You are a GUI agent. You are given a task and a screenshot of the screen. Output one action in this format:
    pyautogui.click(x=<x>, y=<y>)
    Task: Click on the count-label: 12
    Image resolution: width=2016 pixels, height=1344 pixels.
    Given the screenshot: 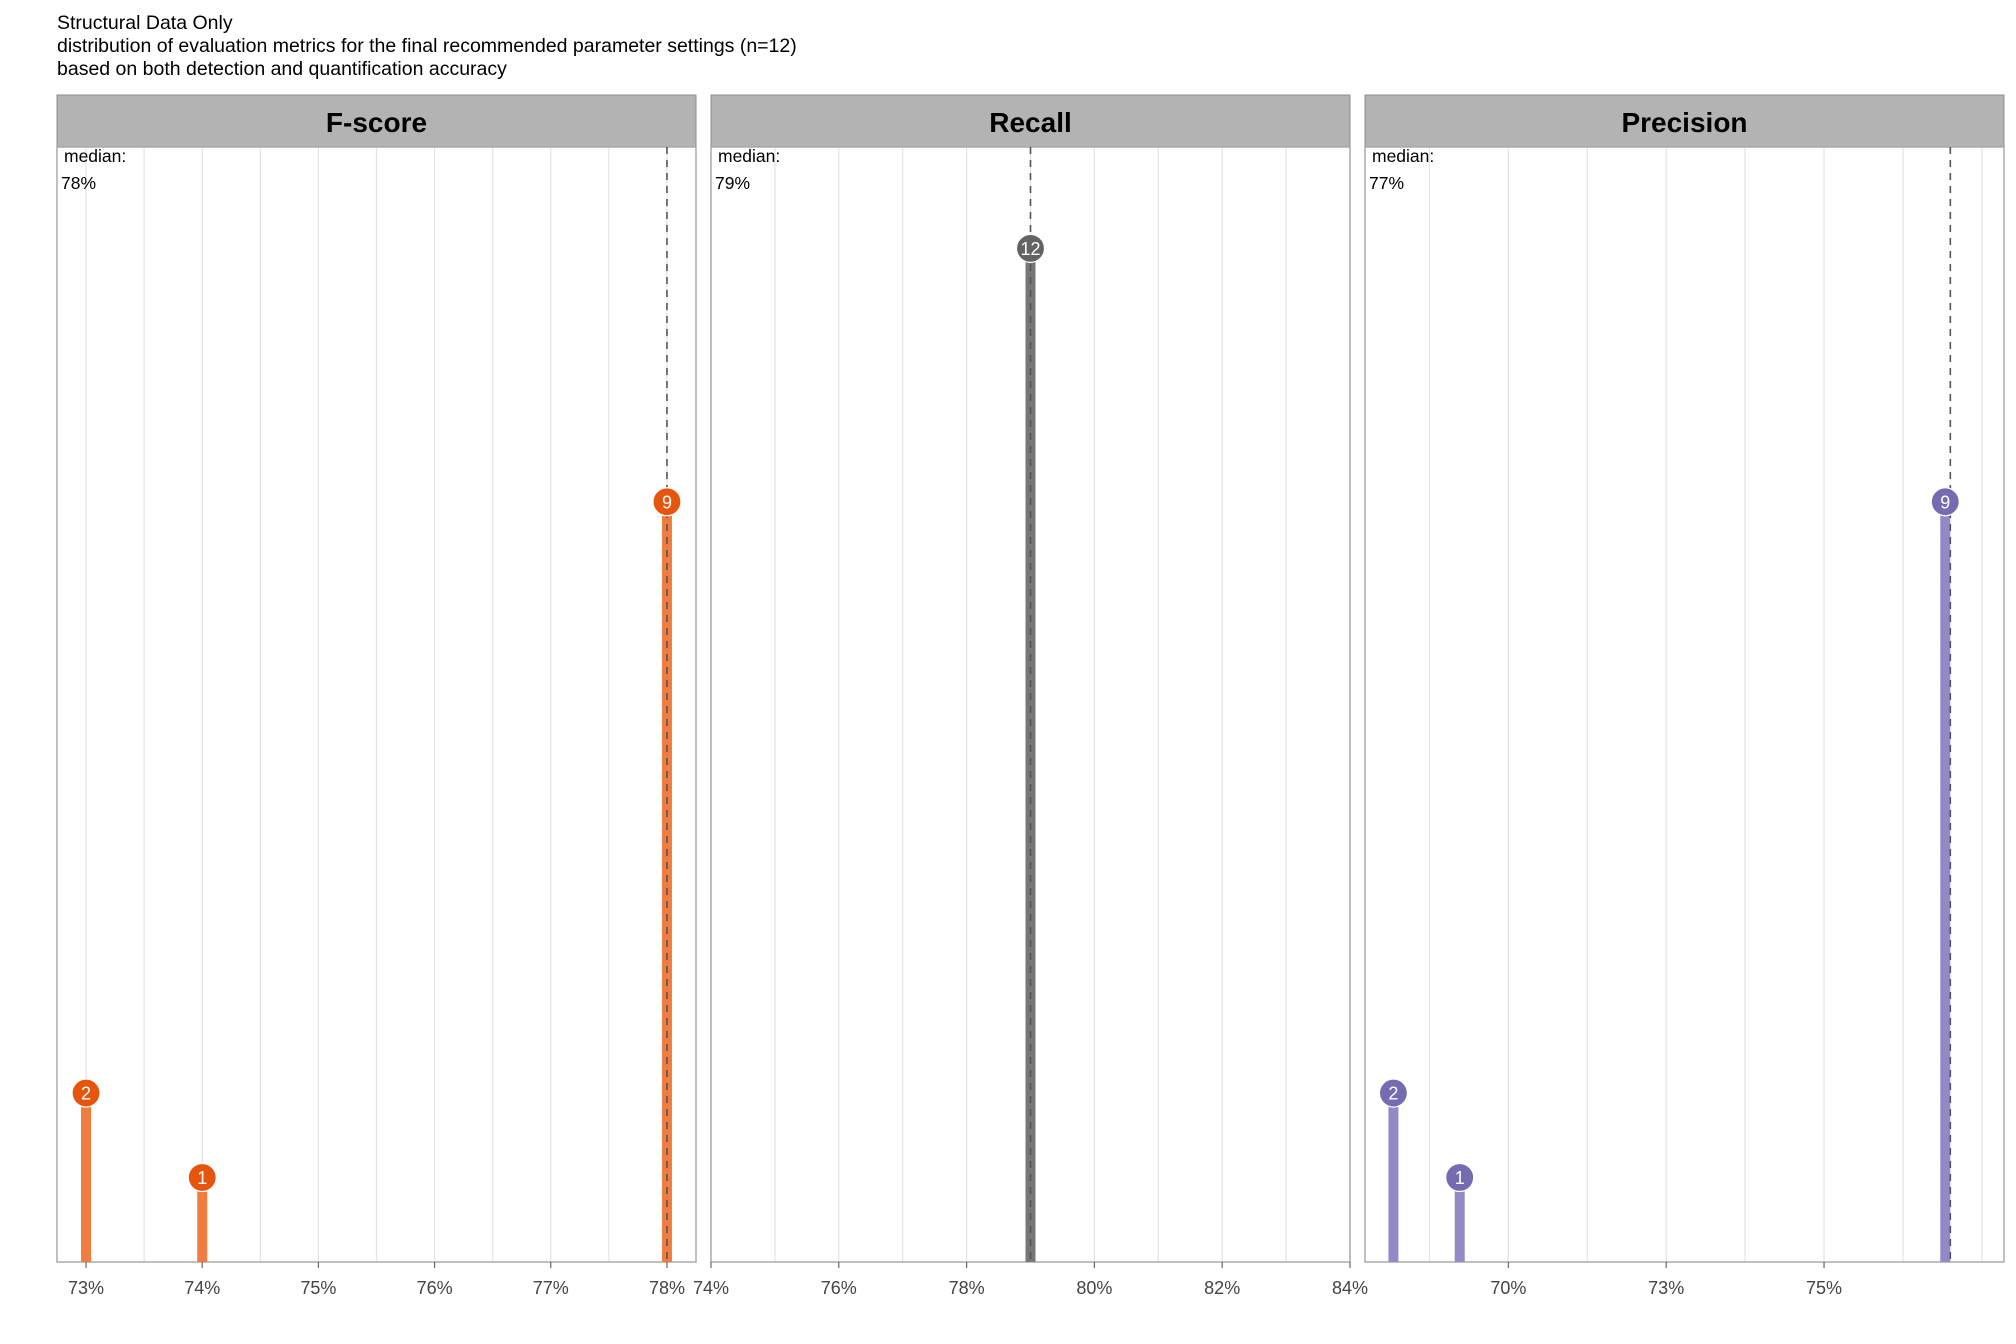 What is the action you would take?
    pyautogui.click(x=1030, y=249)
    